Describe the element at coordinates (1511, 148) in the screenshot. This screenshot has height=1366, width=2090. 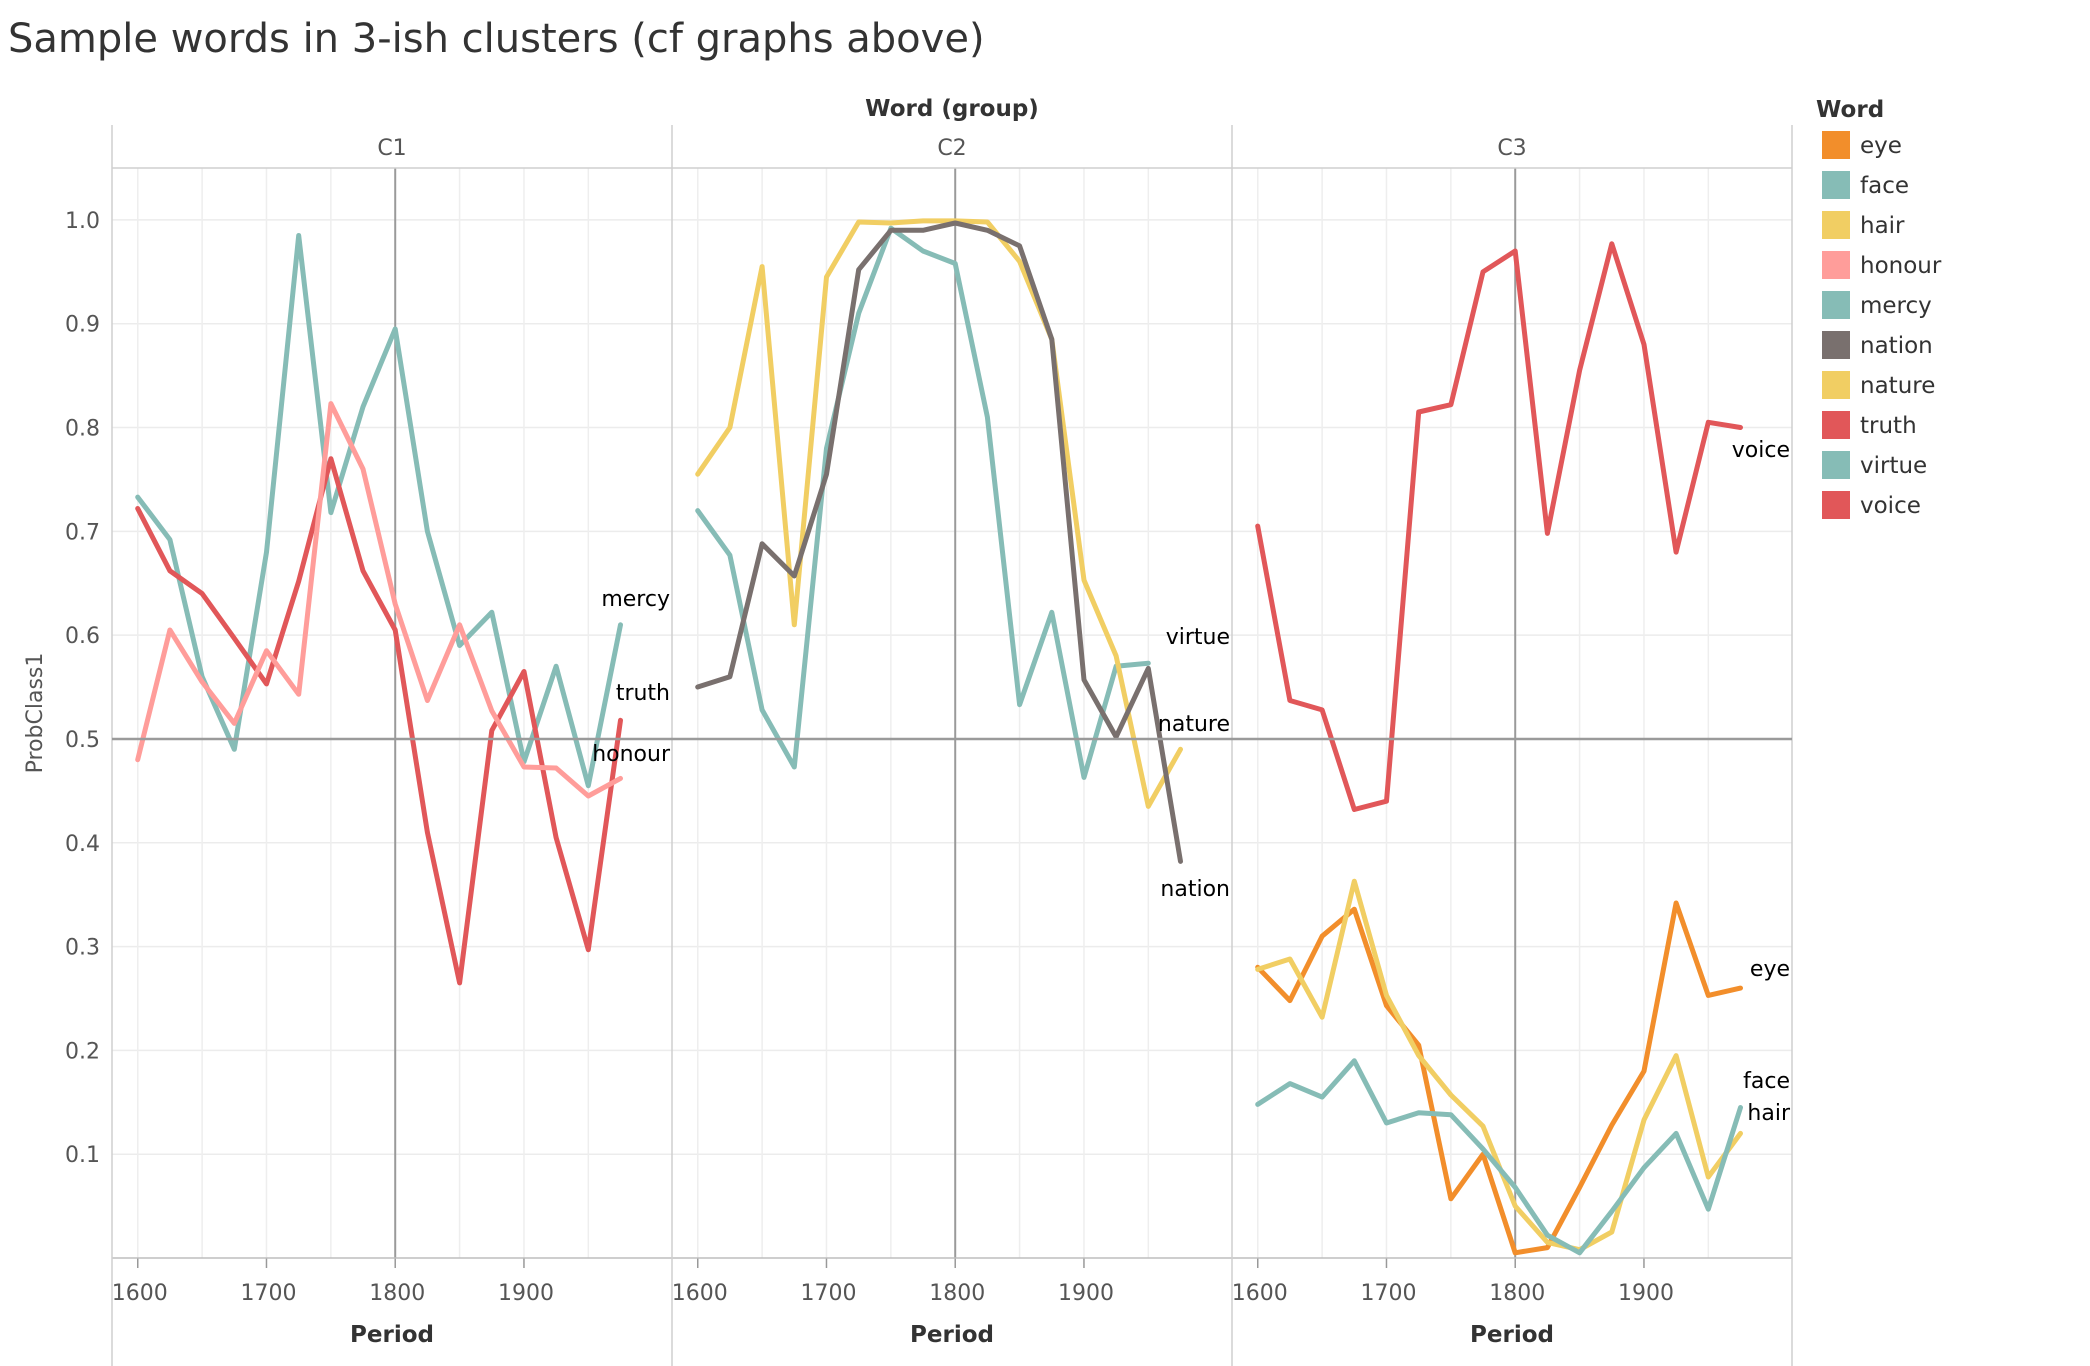
I see `panel-header-c3: C3` at that location.